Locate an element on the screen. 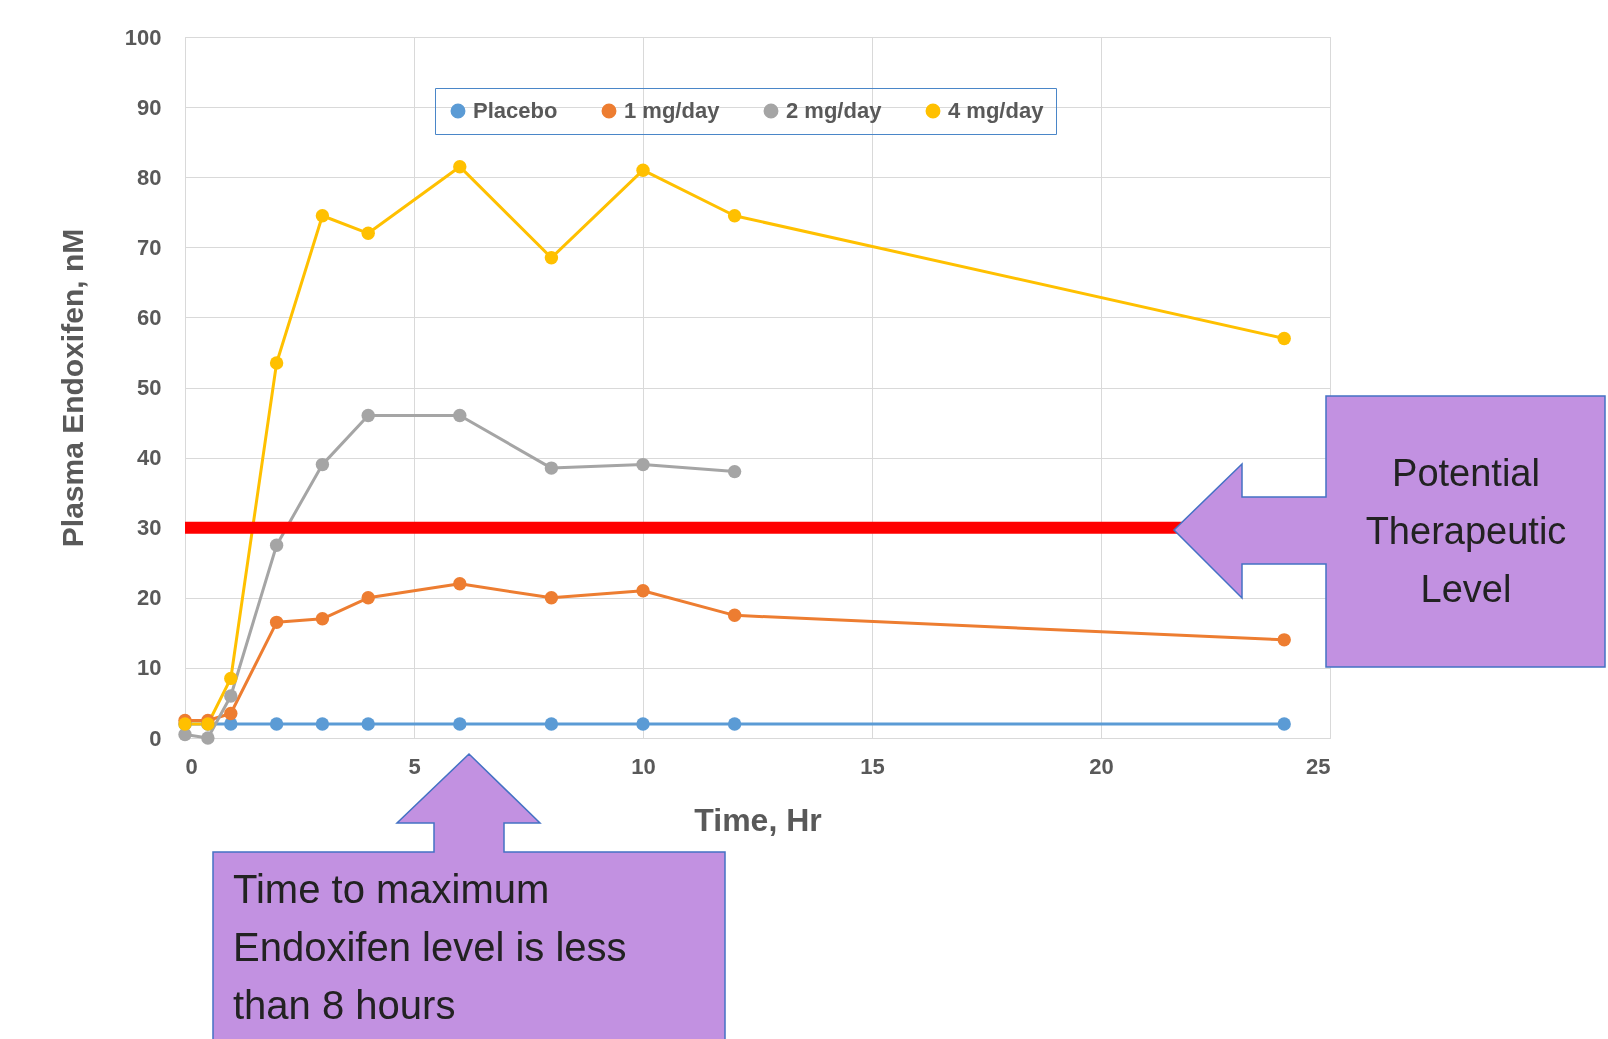  y-tick-label: 60 is located at coordinates (149, 317).